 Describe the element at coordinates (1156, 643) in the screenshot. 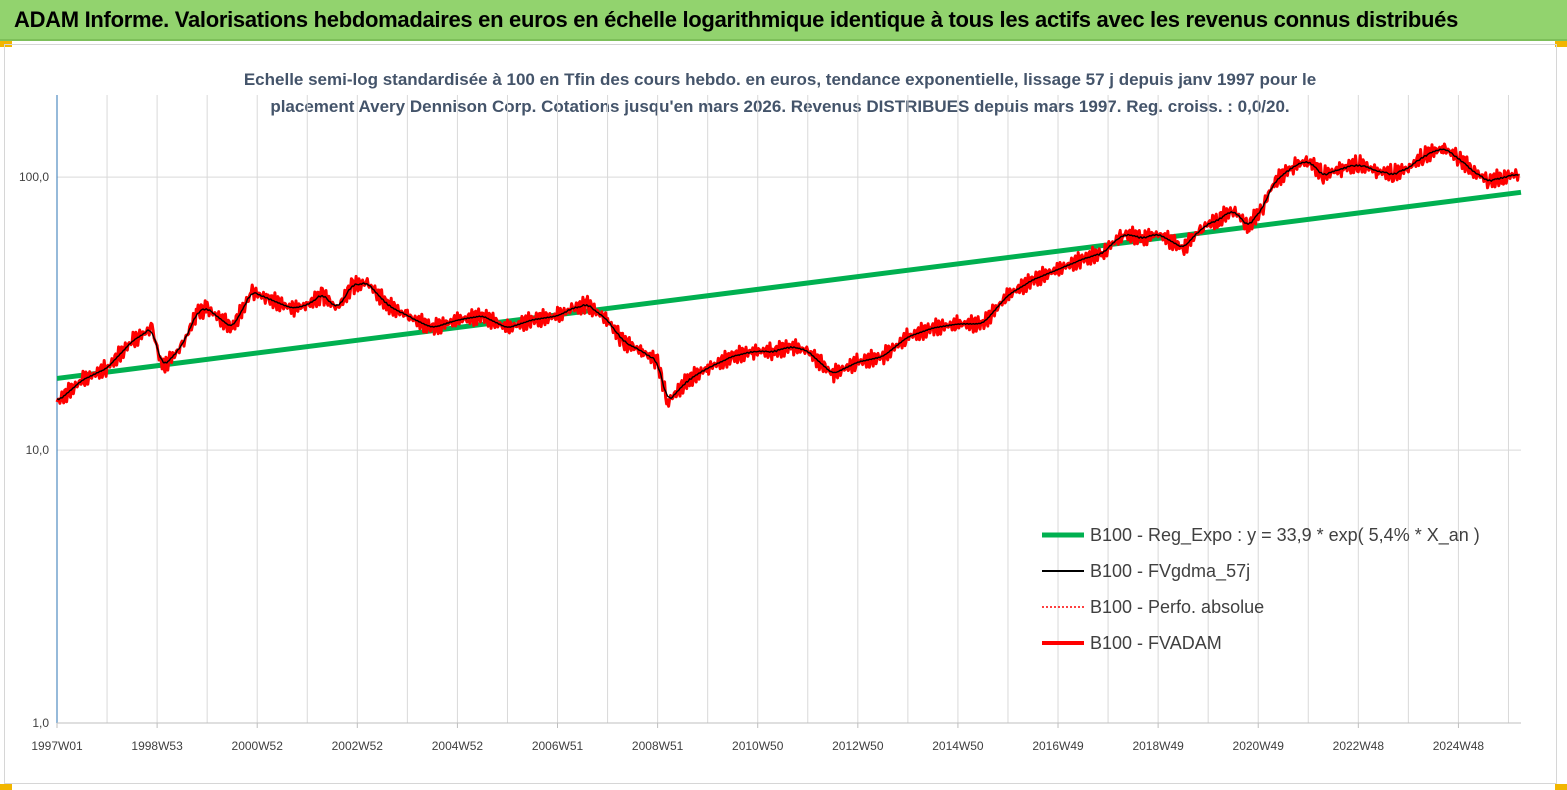

I see `legend-label: B100 - FVADAM` at that location.